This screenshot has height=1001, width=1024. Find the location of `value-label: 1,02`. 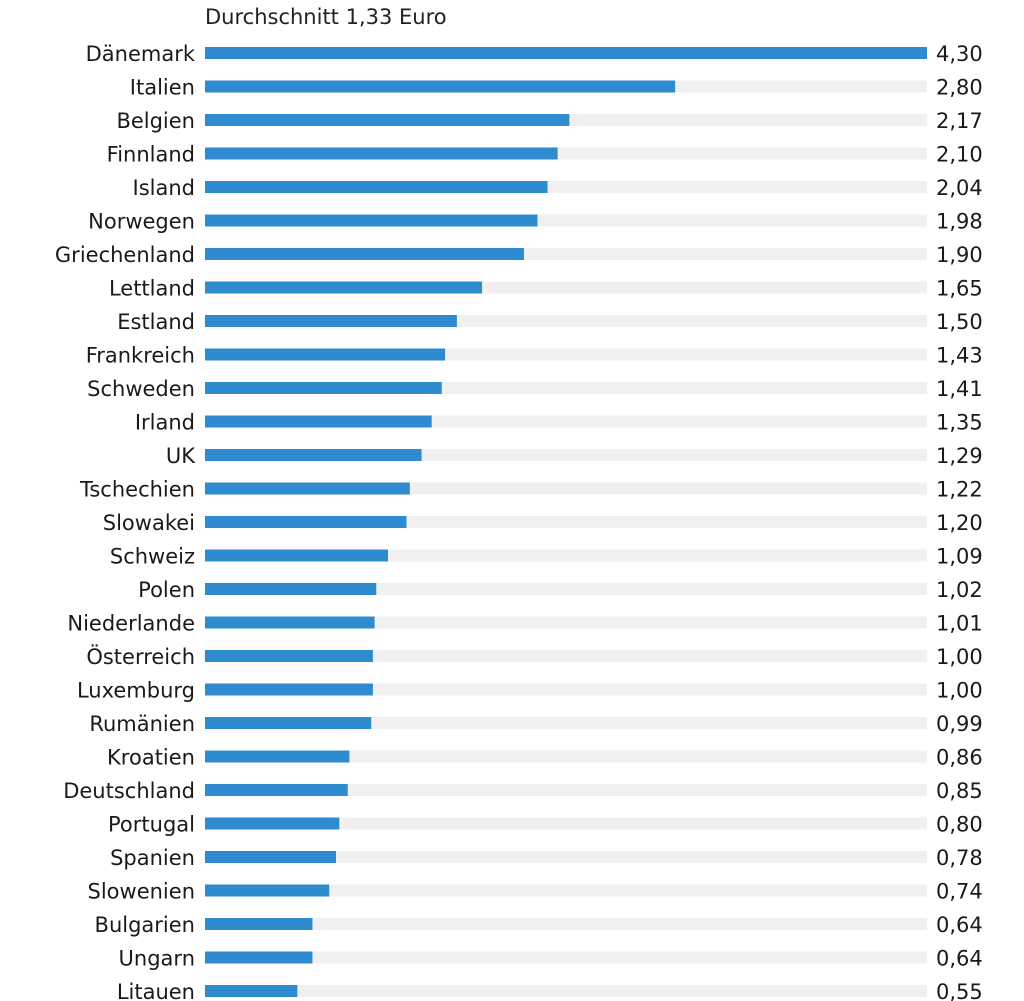

value-label: 1,02 is located at coordinates (959, 590).